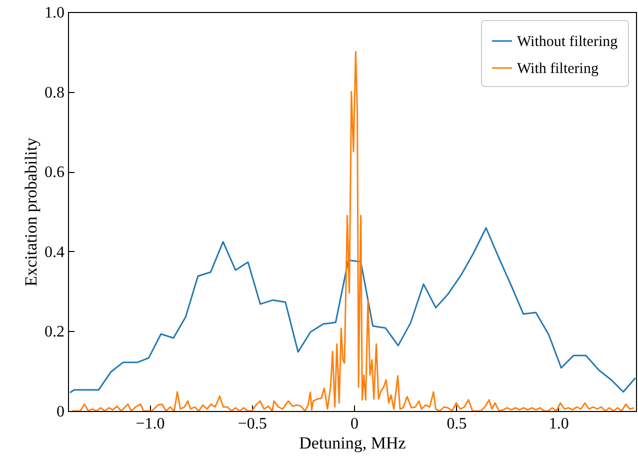 The height and width of the screenshot is (474, 638). What do you see at coordinates (150, 424) in the screenshot?
I see `x-tick-label: −1.0` at bounding box center [150, 424].